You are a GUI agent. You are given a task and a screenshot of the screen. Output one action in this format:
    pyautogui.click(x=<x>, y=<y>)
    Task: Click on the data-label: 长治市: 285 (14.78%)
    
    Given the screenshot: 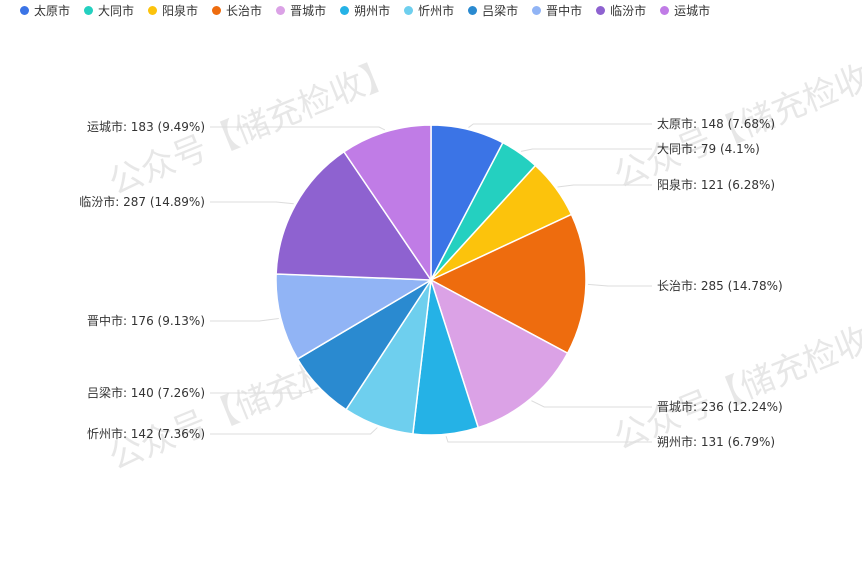 What is the action you would take?
    pyautogui.click(x=720, y=285)
    